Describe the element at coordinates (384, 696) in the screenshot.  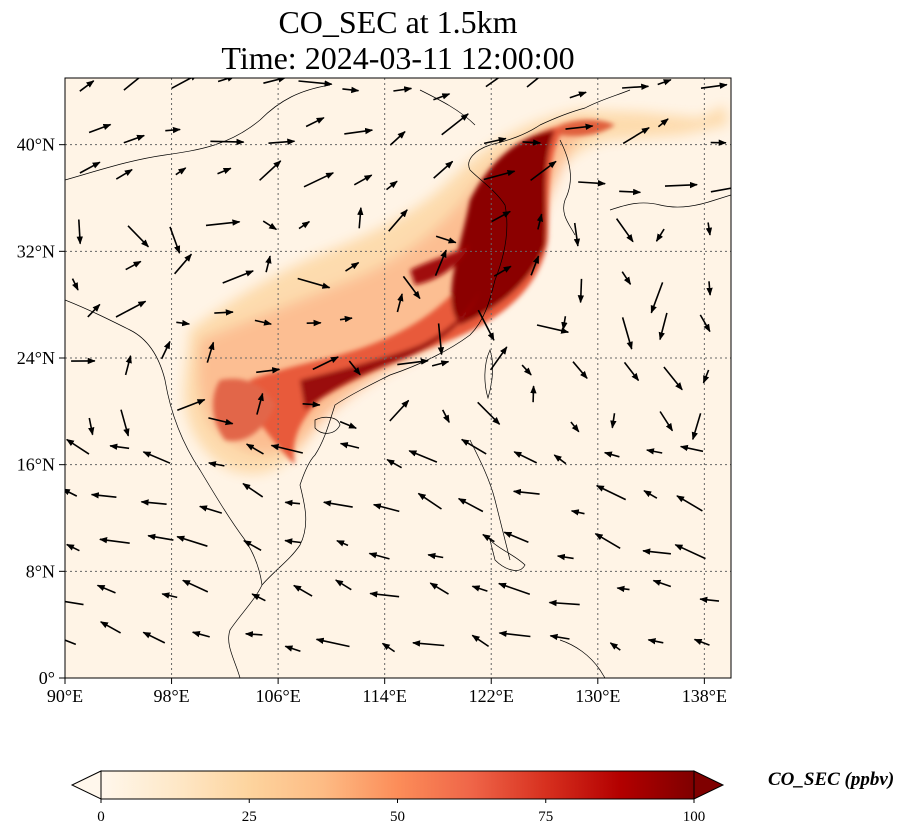
I see `lon-tick-label: 114°E` at that location.